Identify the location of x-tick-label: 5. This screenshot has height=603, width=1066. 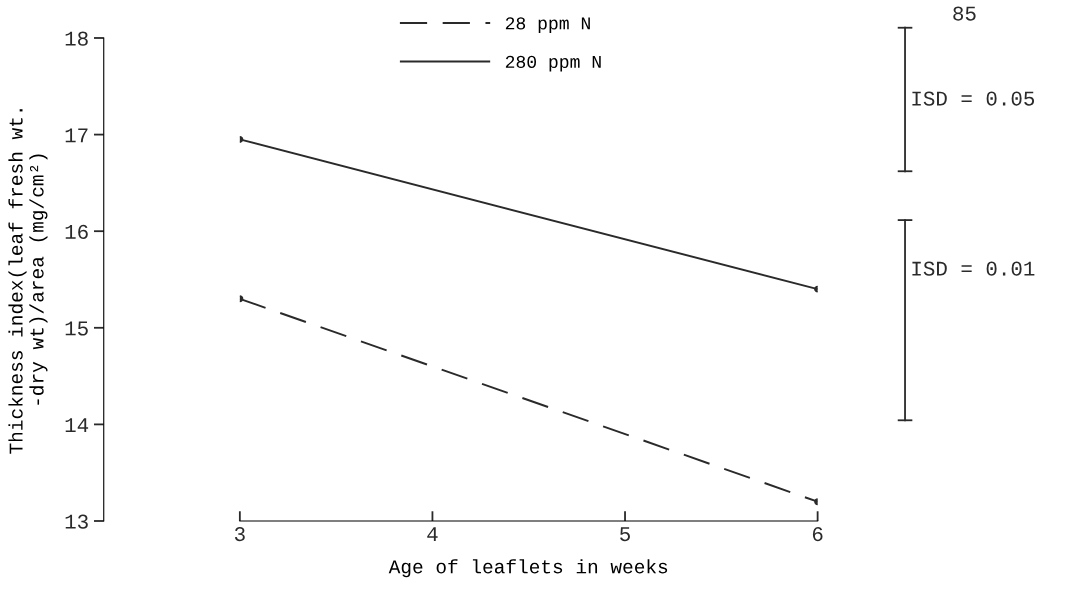
(625, 534).